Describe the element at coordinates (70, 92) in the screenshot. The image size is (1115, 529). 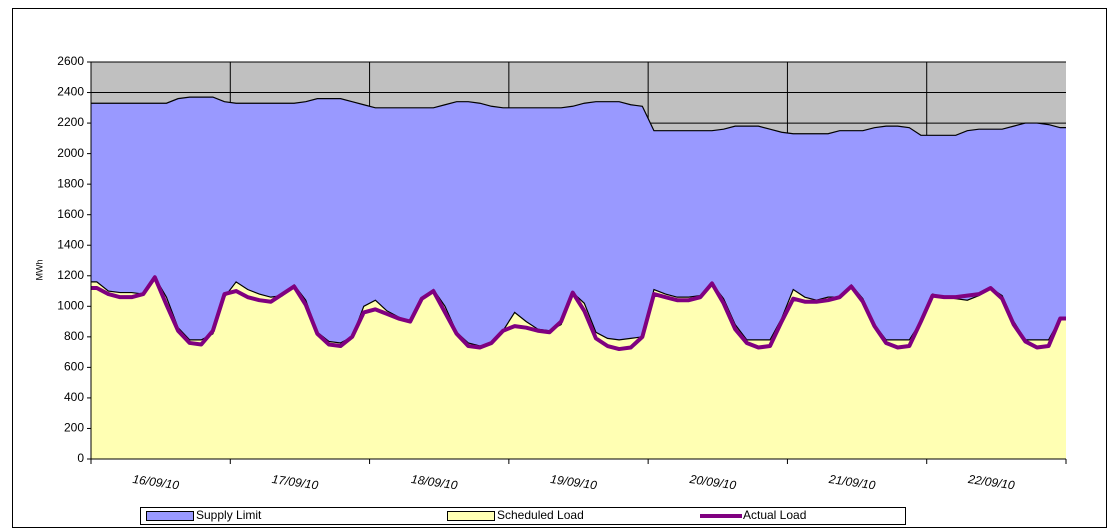
I see `y-tick-label: 2400` at that location.